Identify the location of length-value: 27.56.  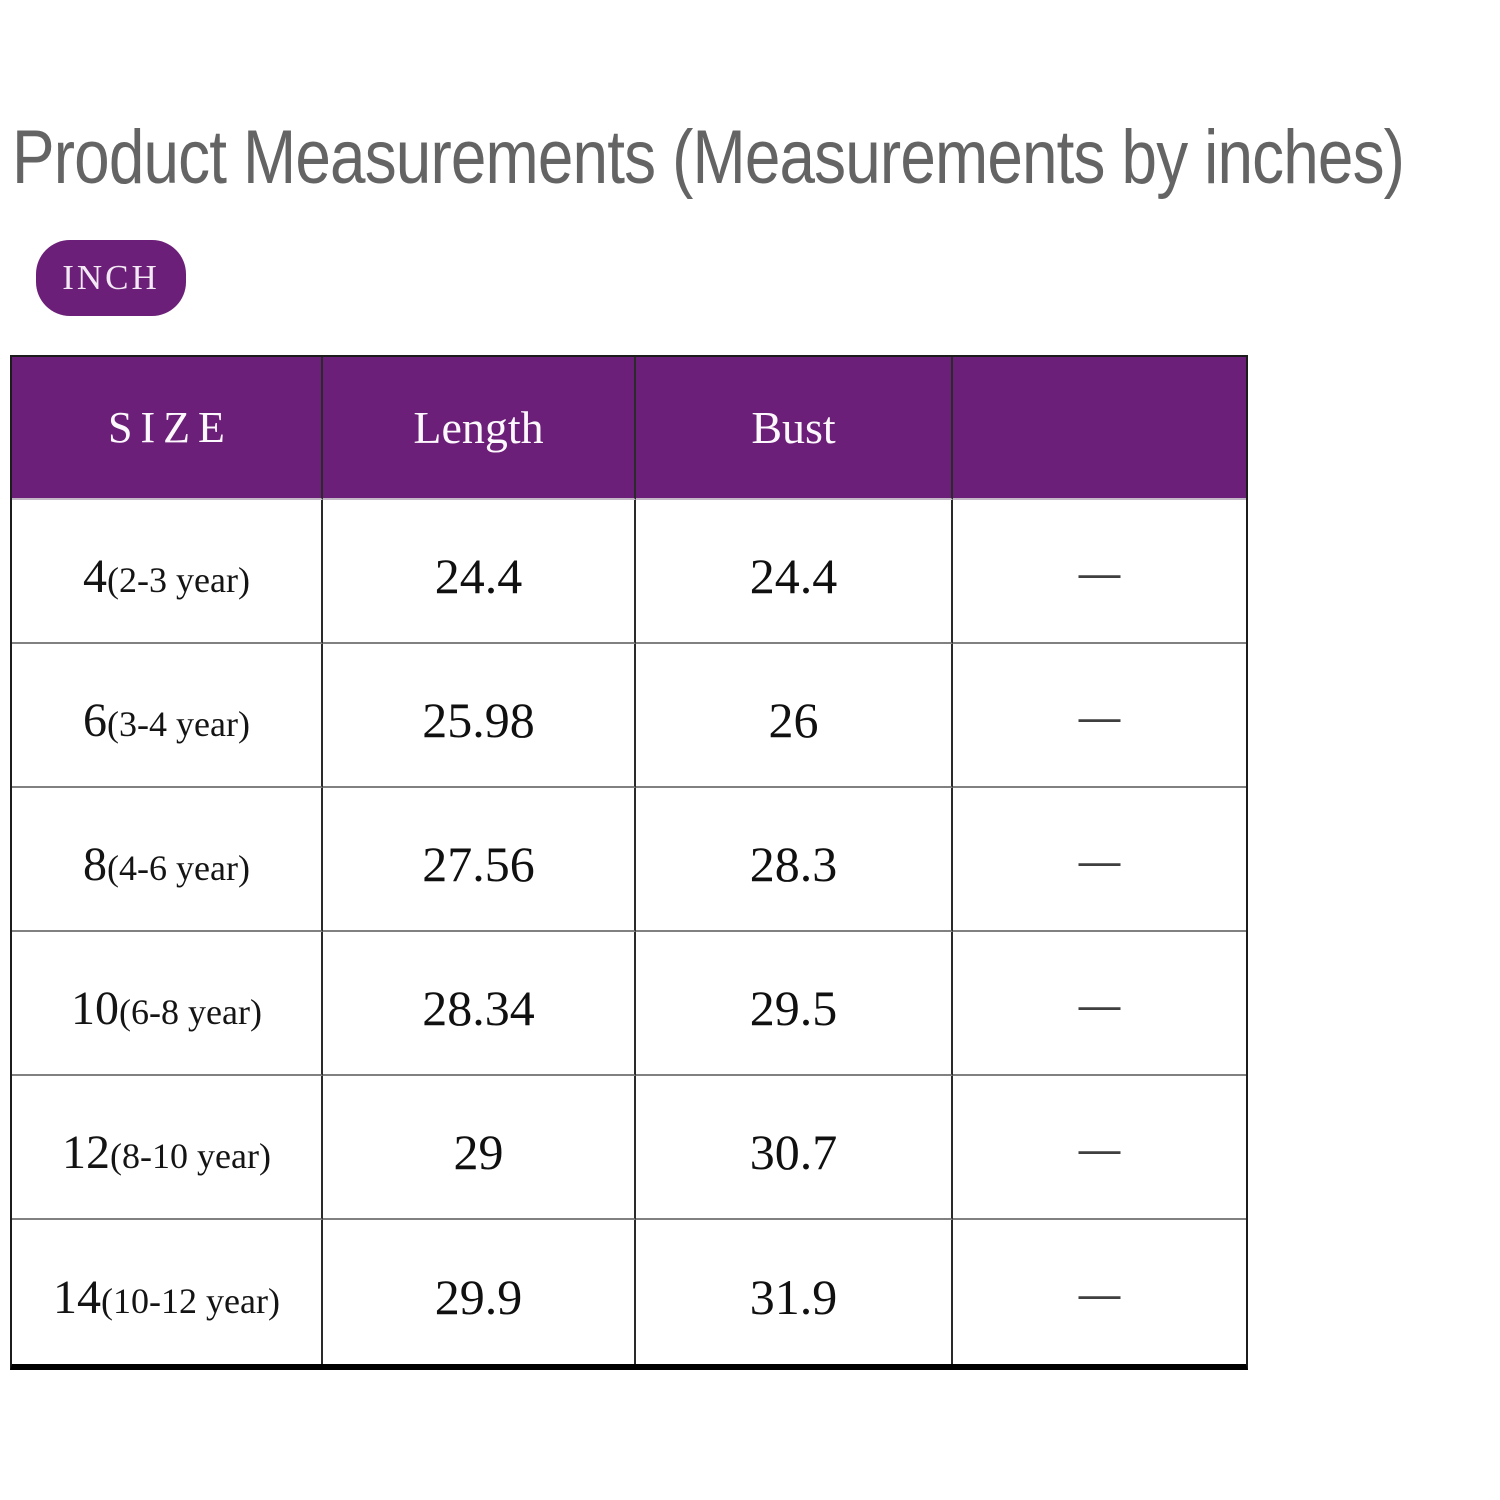
(478, 864).